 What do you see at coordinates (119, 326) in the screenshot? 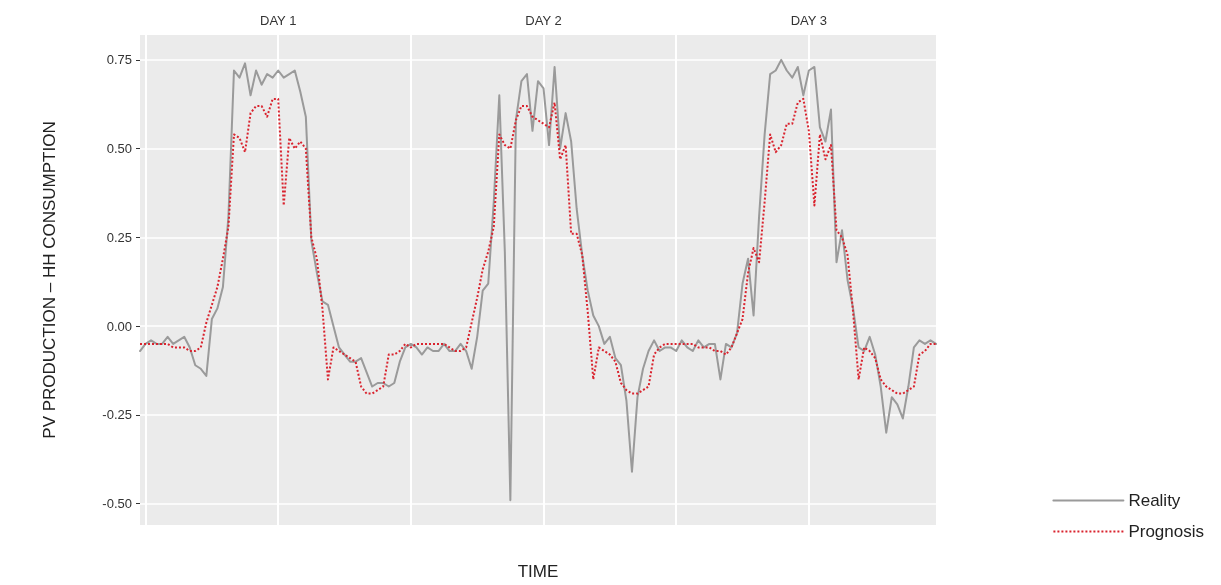
I see `y-tick-label: 0.00` at bounding box center [119, 326].